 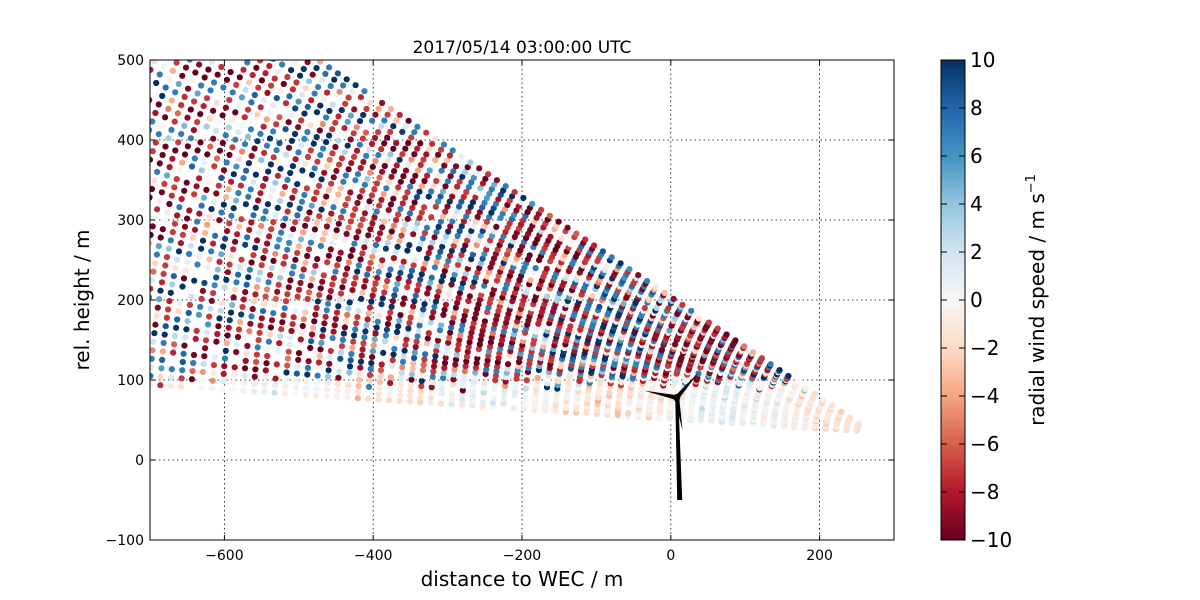 What do you see at coordinates (139, 461) in the screenshot?
I see `y-tick-label: 0` at bounding box center [139, 461].